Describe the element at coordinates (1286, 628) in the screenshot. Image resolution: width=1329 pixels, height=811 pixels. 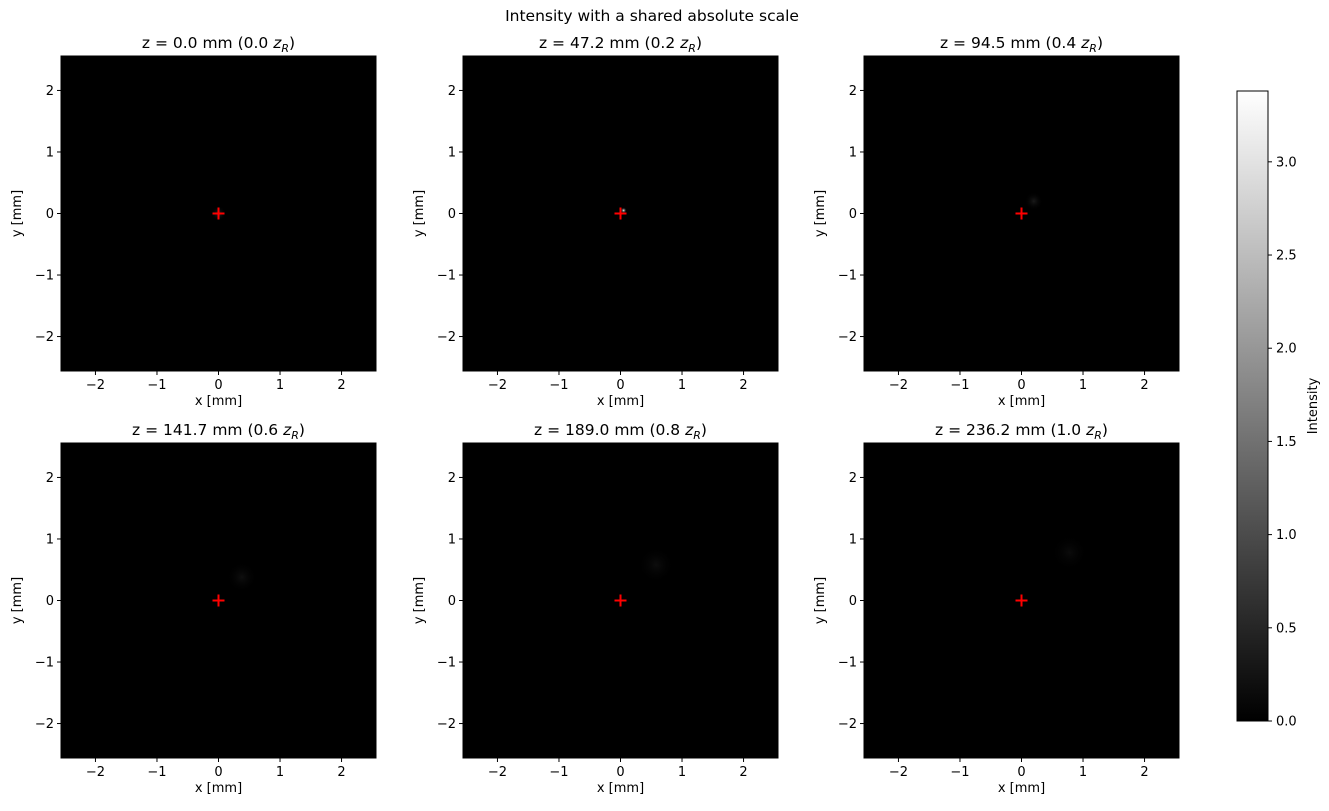
I see `colorbar-tick-label: 0.5` at that location.